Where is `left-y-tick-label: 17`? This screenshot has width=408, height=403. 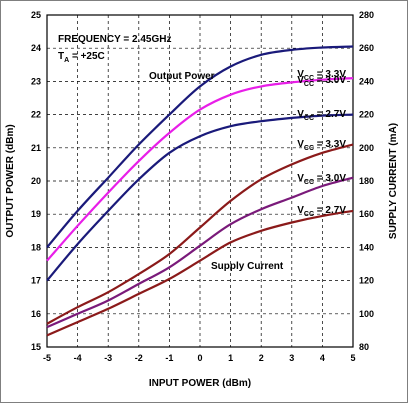
left-y-tick-label: 17 is located at coordinates (36, 281).